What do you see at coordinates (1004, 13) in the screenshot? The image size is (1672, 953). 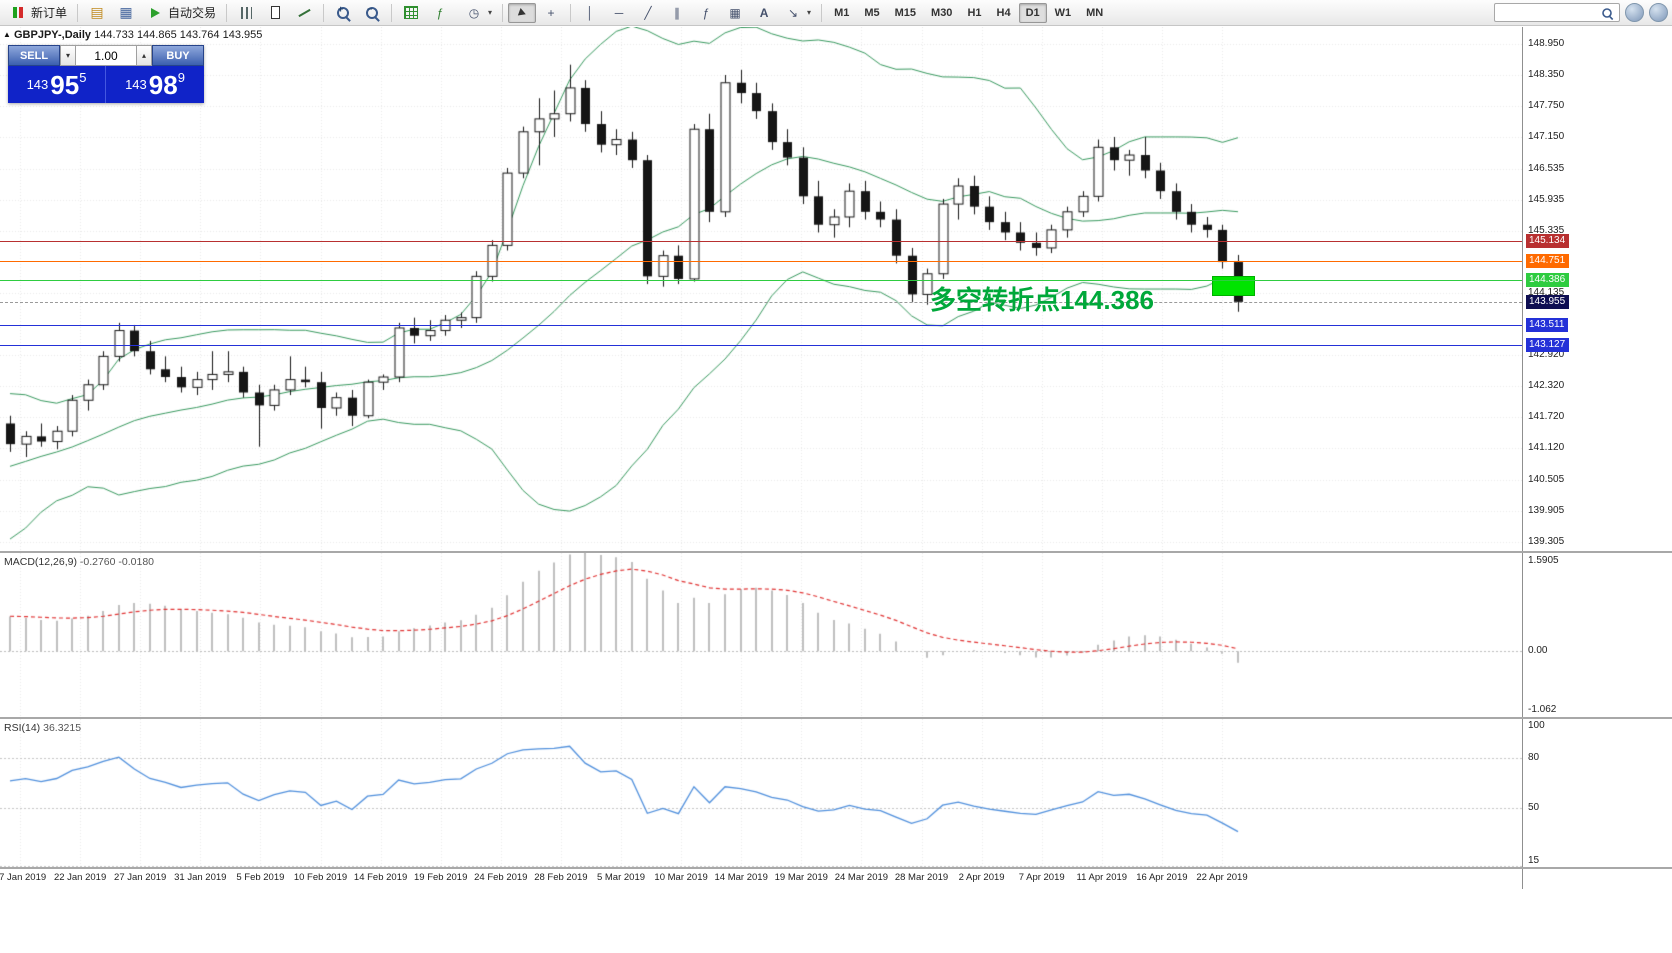 I see `timeframe-button-h4: H4` at bounding box center [1004, 13].